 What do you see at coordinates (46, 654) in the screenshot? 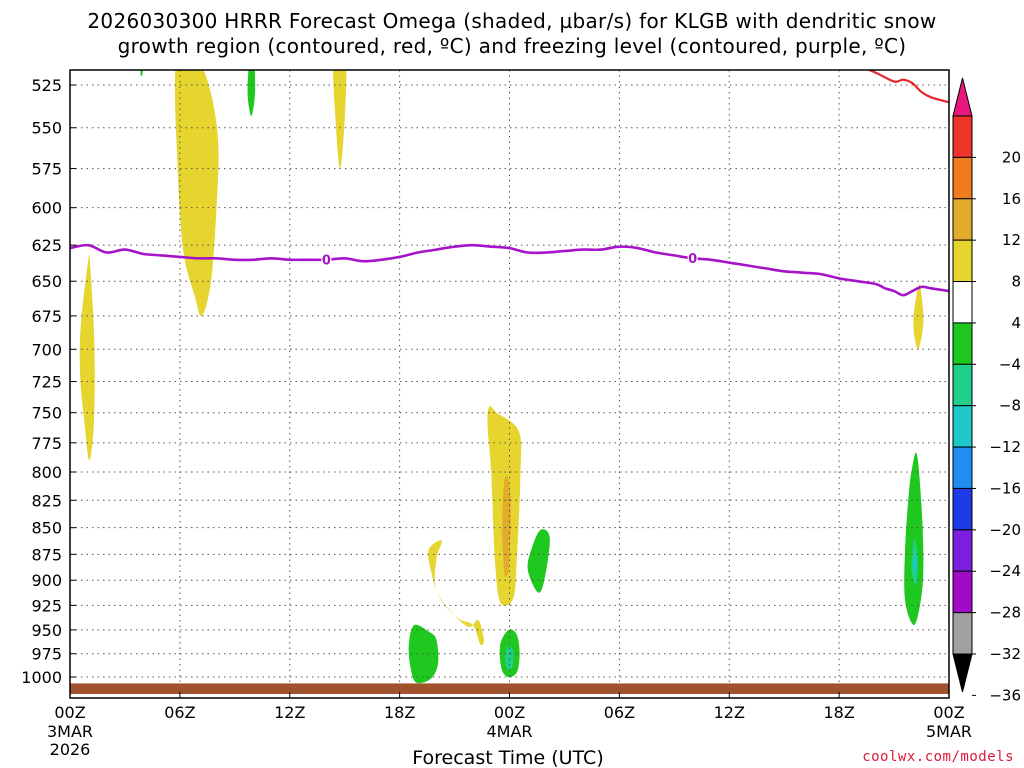
I see `y-tick-label: 975` at bounding box center [46, 654].